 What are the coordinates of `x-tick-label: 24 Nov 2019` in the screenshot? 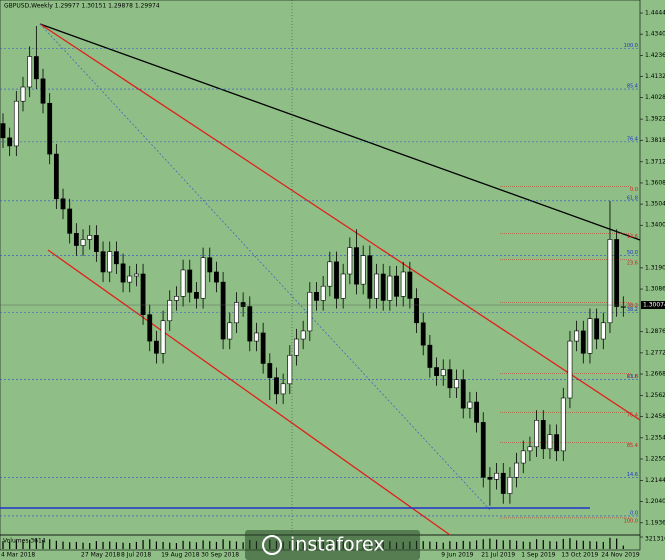 It's located at (620, 555).